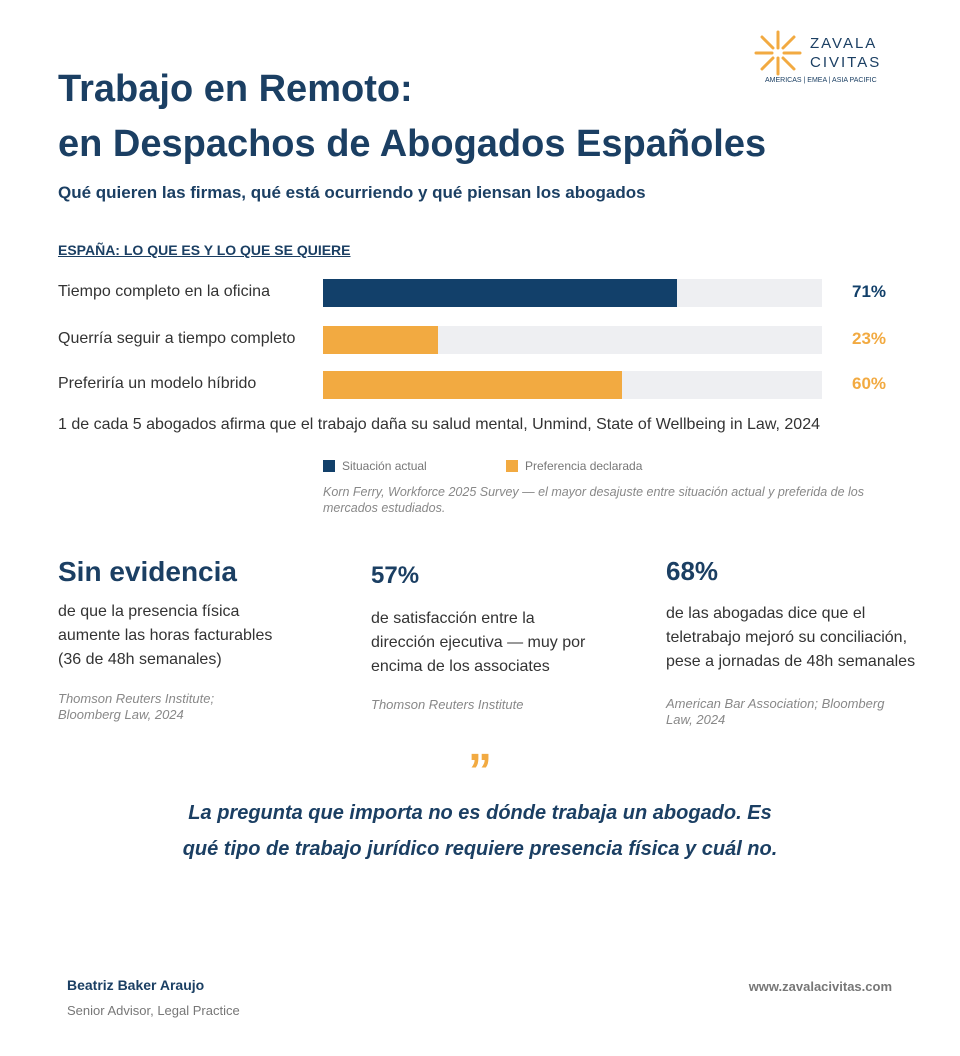 Image resolution: width=960 pixels, height=1056 pixels. Describe the element at coordinates (395, 575) in the screenshot. I see `stat-headline: 57%` at that location.